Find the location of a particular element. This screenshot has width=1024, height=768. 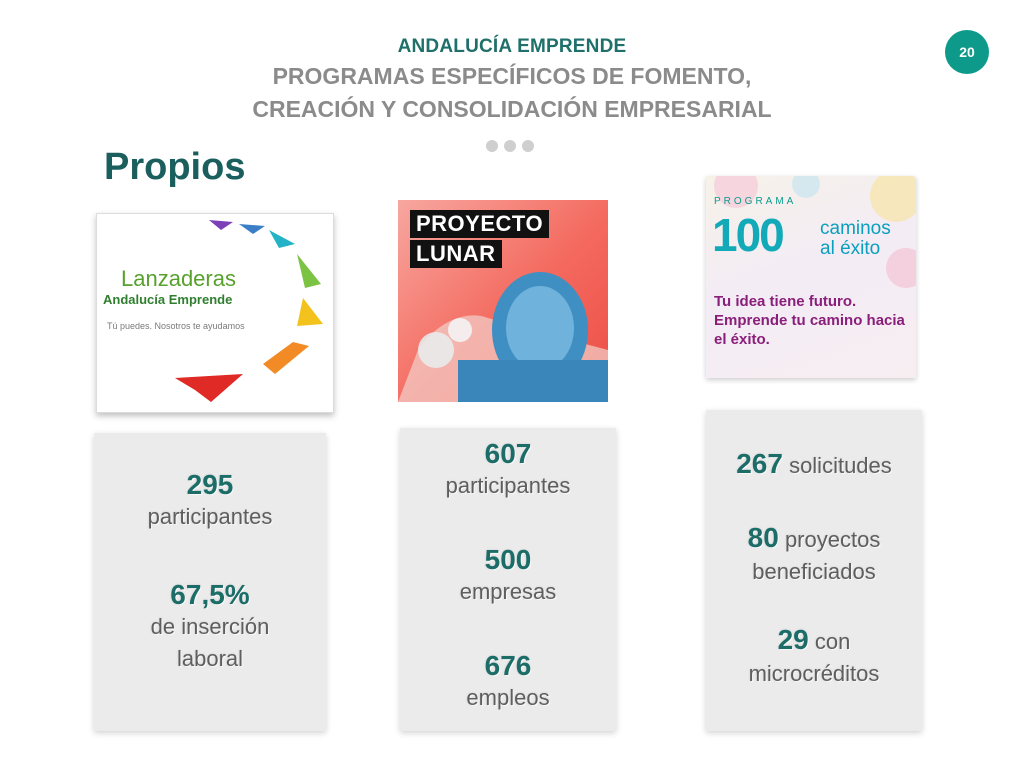

proyecto-lunar-image: PROYECTO LUNAR is located at coordinates (503, 301).